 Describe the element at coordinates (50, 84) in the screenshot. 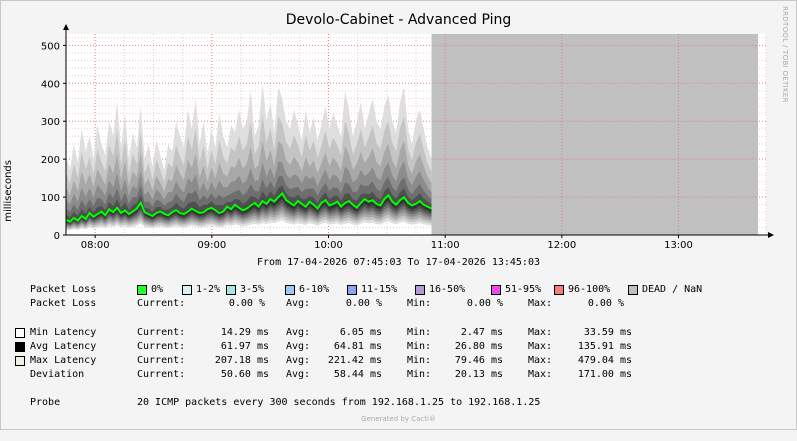

I see `y-tick-label: 400` at that location.